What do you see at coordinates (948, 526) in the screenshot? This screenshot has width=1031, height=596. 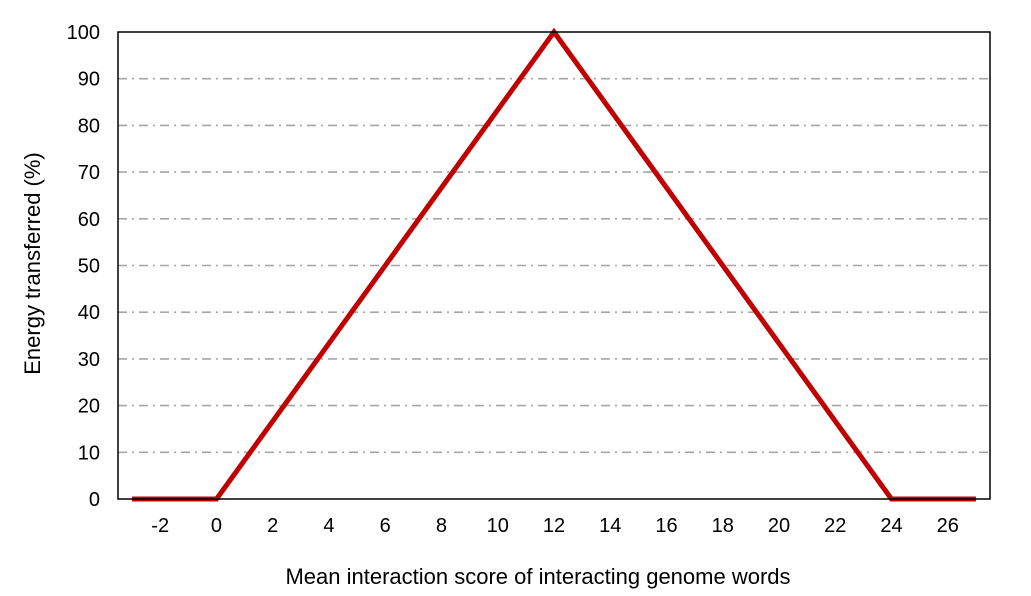 I see `x-tick-label-26: 26` at bounding box center [948, 526].